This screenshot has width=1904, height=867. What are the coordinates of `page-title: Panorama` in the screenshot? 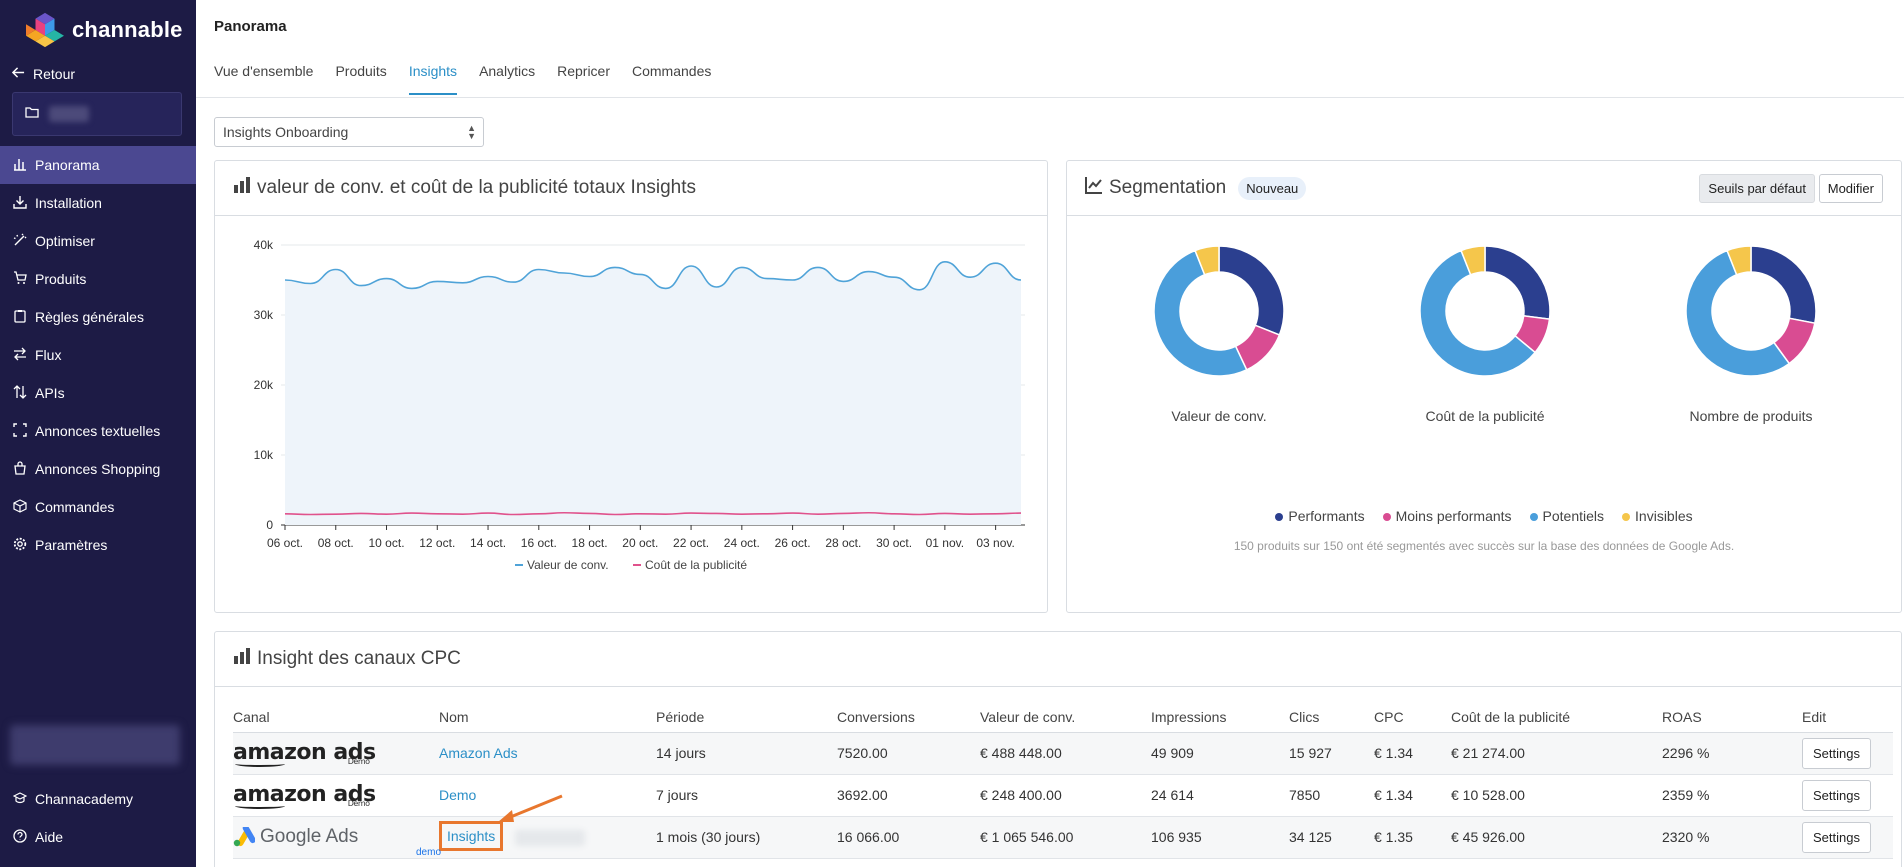 It's located at (250, 26).